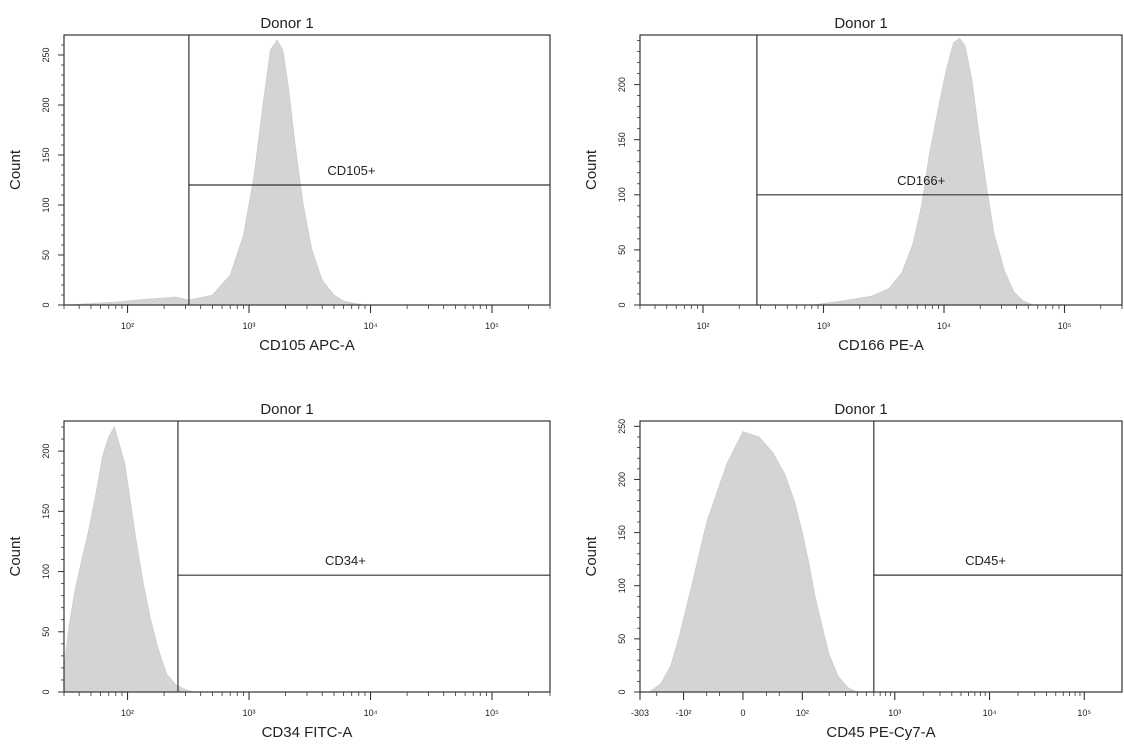  I want to click on x-tick-label: 0, so click(742, 713).